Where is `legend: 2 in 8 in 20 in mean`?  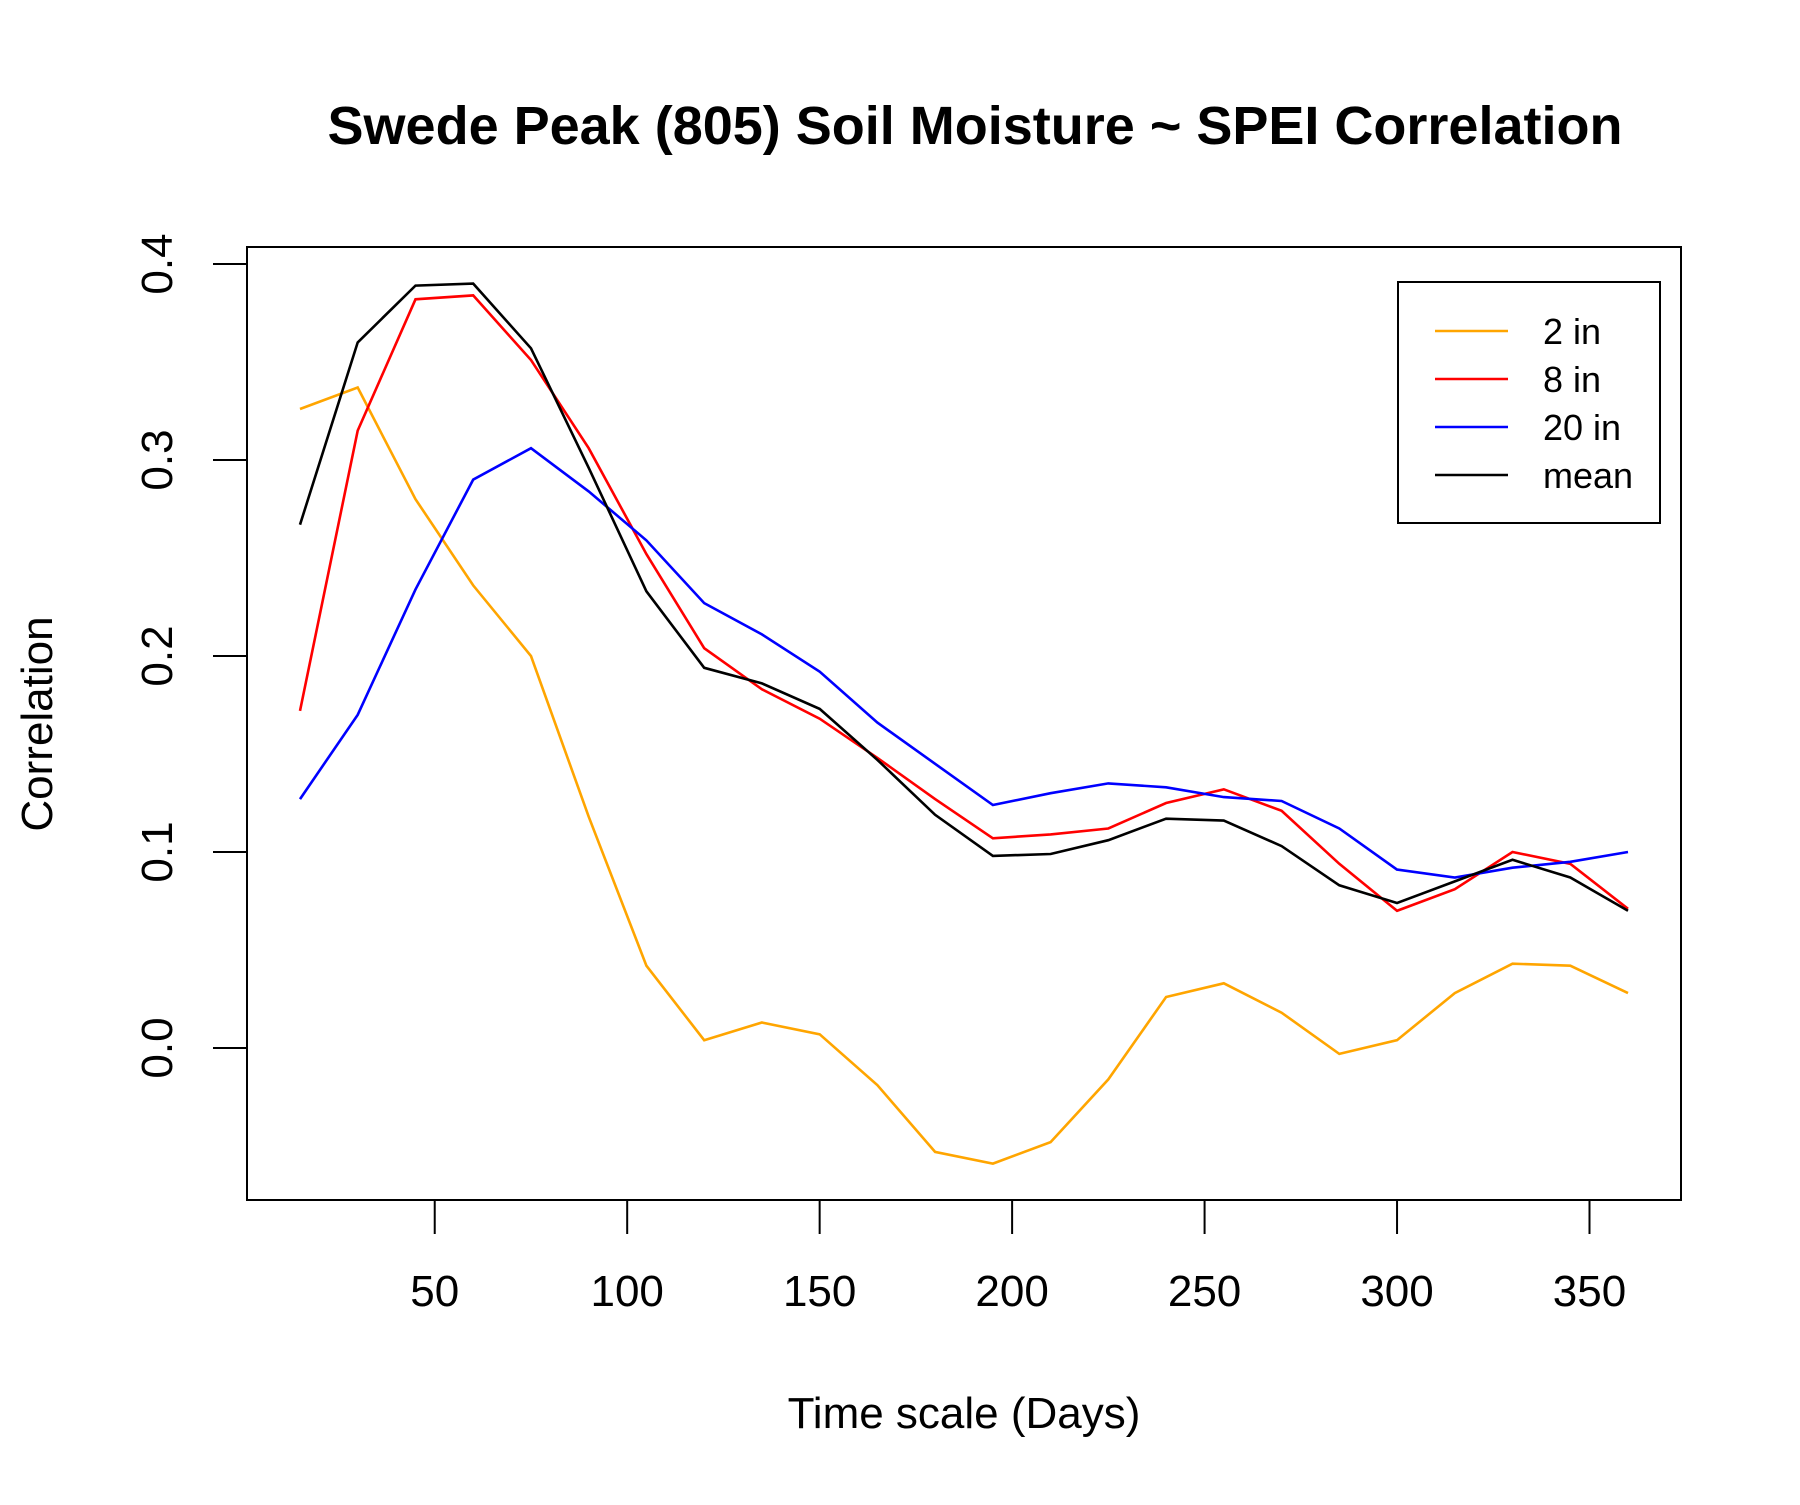 legend: 2 in 8 in 20 in mean is located at coordinates (1529, 402).